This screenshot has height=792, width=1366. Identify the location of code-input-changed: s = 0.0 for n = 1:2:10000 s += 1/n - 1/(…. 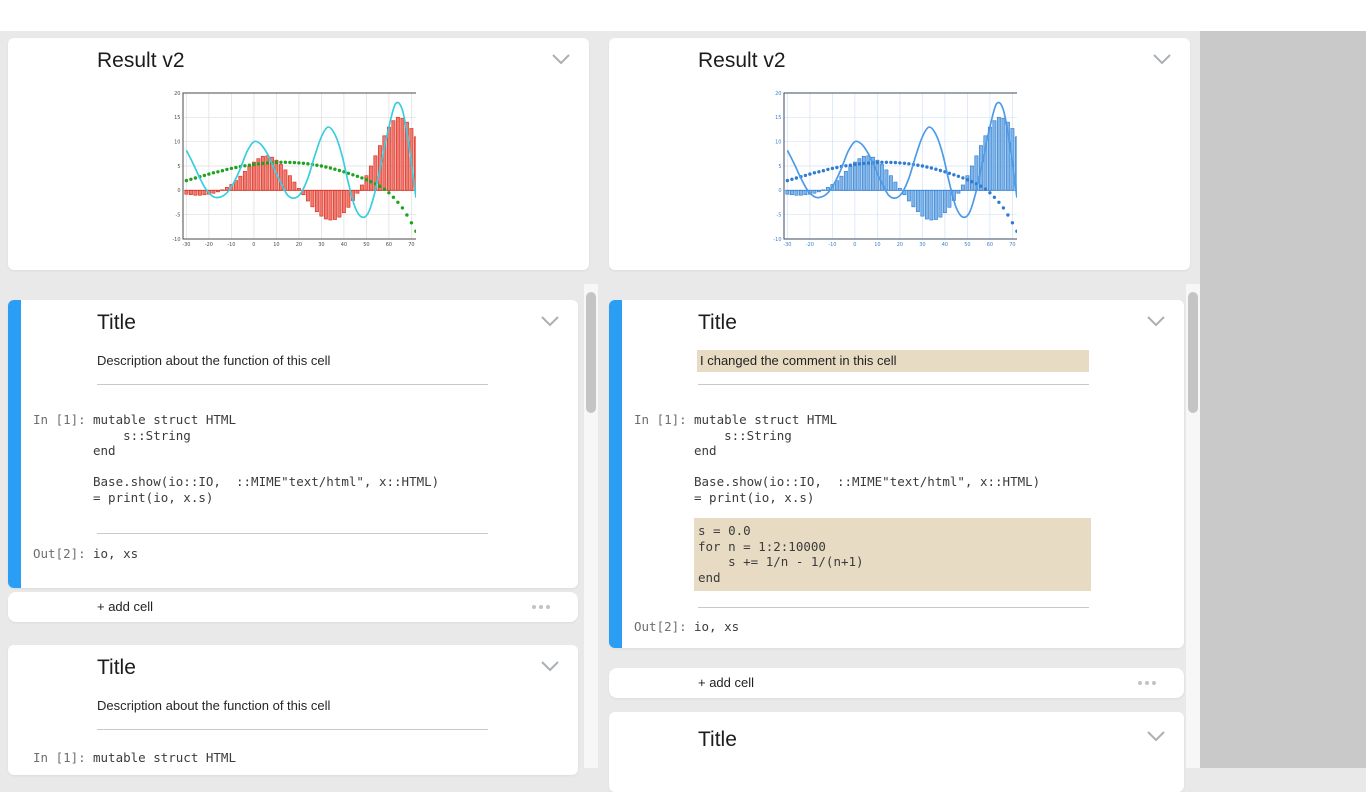
(781, 554).